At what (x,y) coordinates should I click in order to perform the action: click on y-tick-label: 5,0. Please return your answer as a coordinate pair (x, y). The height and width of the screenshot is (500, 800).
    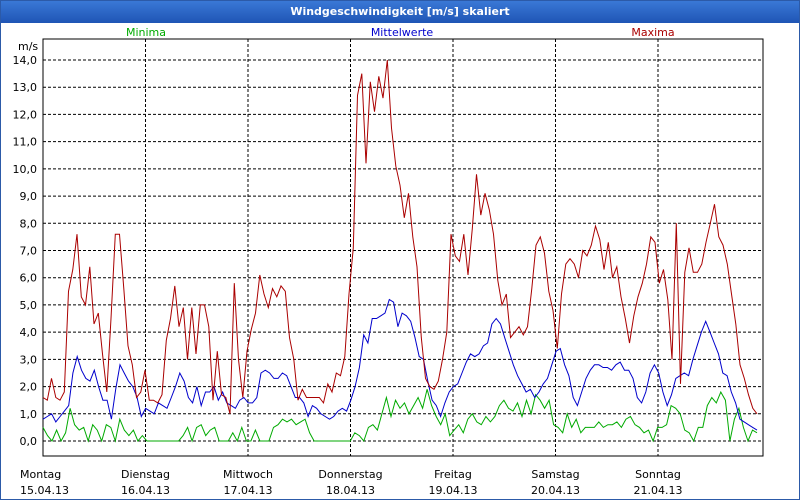
    Looking at the image, I should click on (29, 305).